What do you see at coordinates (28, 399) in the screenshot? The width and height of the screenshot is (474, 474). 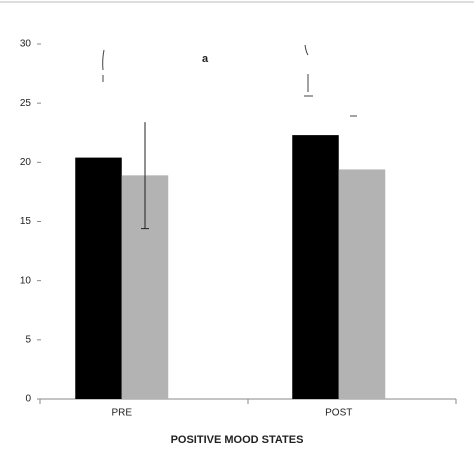 I see `y-tick-label: 0` at bounding box center [28, 399].